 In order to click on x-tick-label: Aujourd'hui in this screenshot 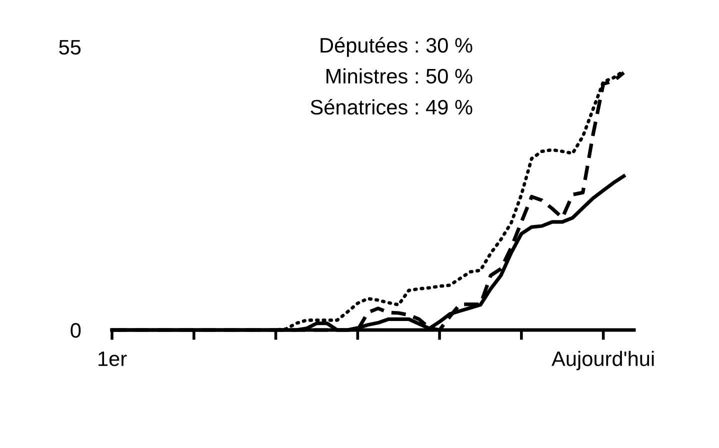, I will do `click(603, 360)`.